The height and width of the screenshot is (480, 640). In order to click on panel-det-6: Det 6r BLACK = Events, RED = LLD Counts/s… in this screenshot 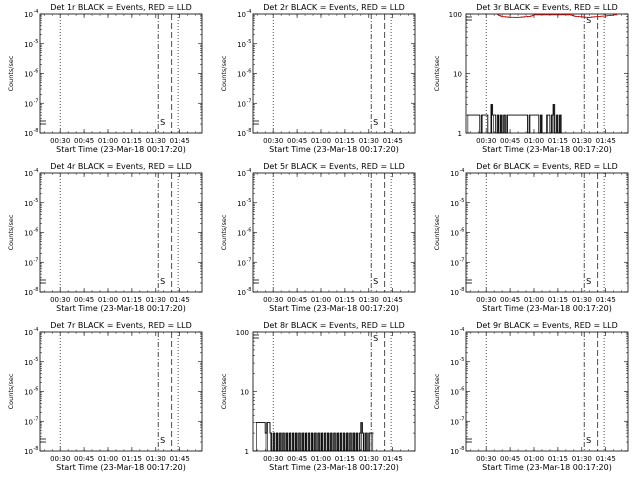, I will do `click(531, 237)`.